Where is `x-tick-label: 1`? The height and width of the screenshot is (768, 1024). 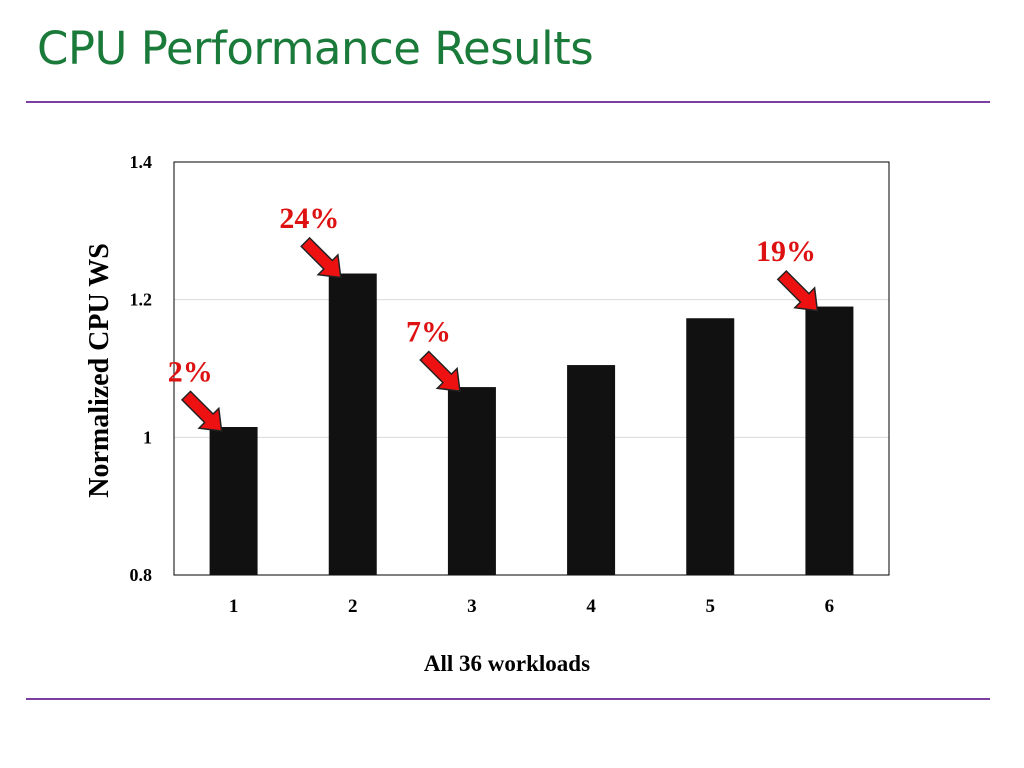 x-tick-label: 1 is located at coordinates (234, 606).